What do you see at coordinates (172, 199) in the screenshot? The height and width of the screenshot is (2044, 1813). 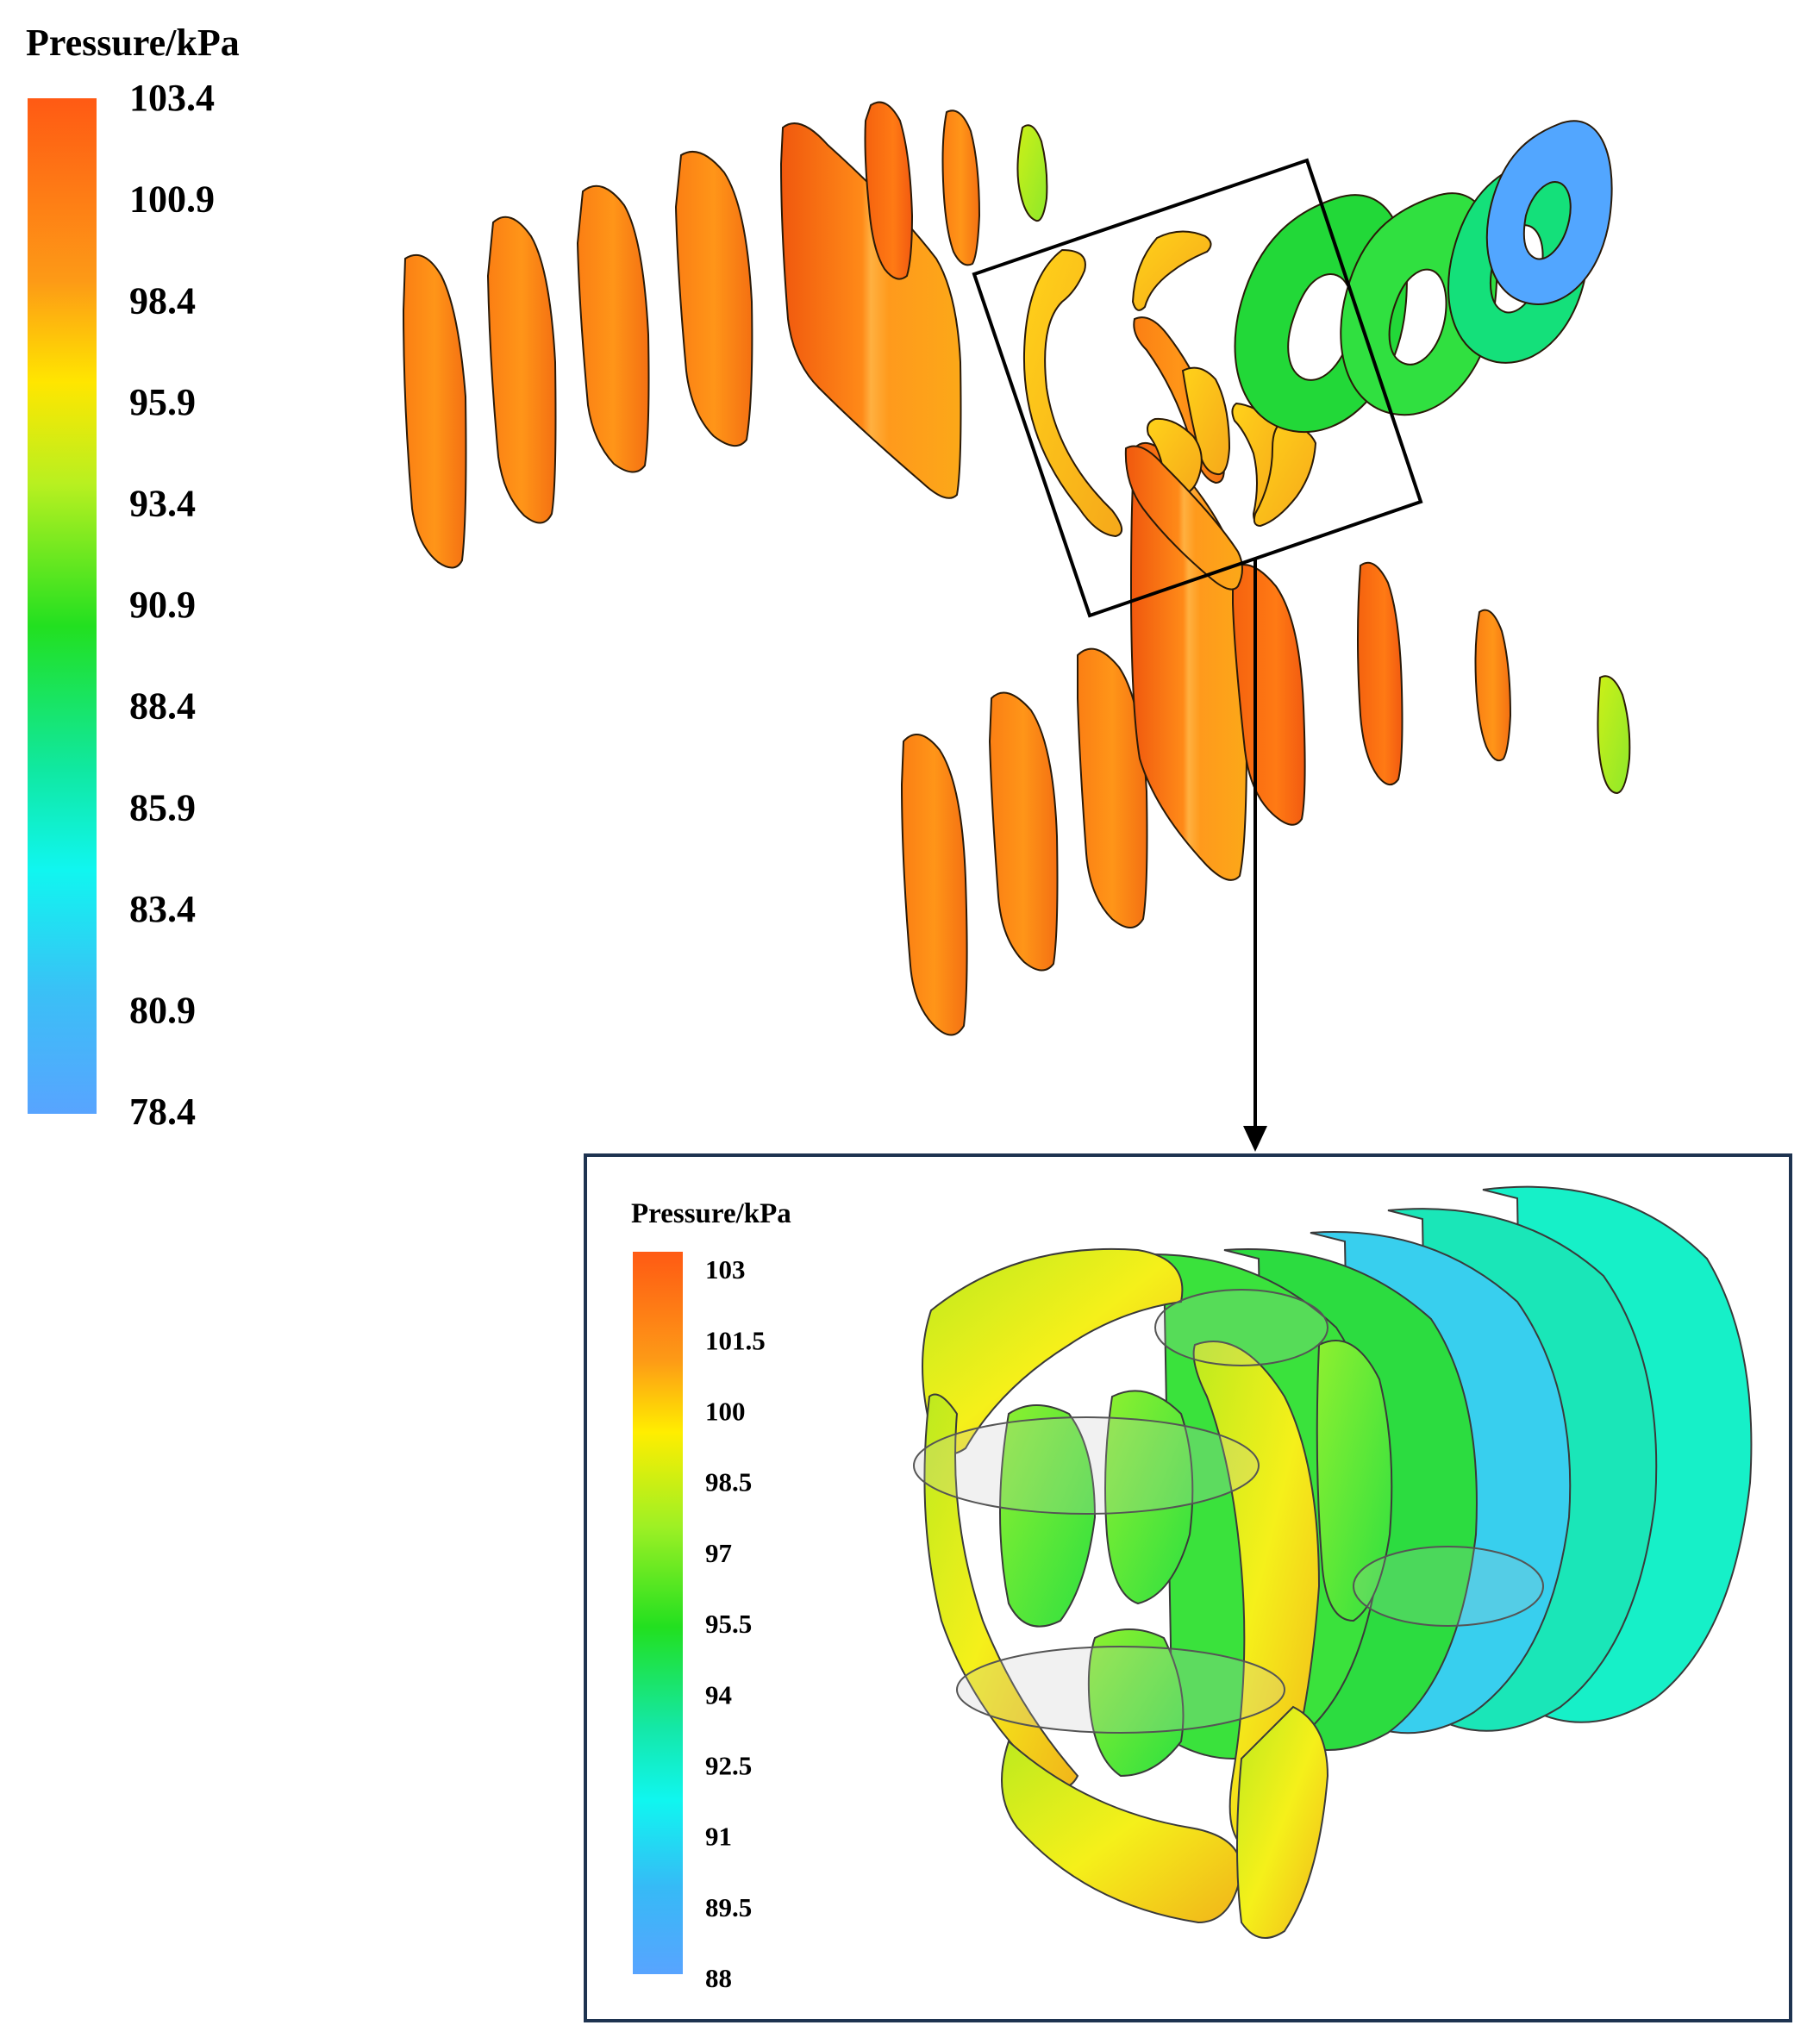 I see `main-legend-tick-label: 100.9` at bounding box center [172, 199].